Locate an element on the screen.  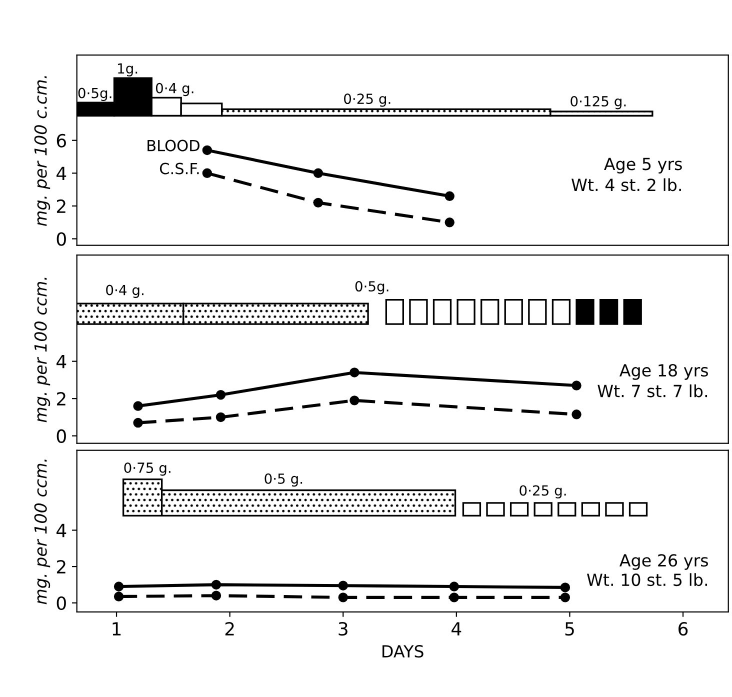
series-label: BLOOD is located at coordinates (174, 146).